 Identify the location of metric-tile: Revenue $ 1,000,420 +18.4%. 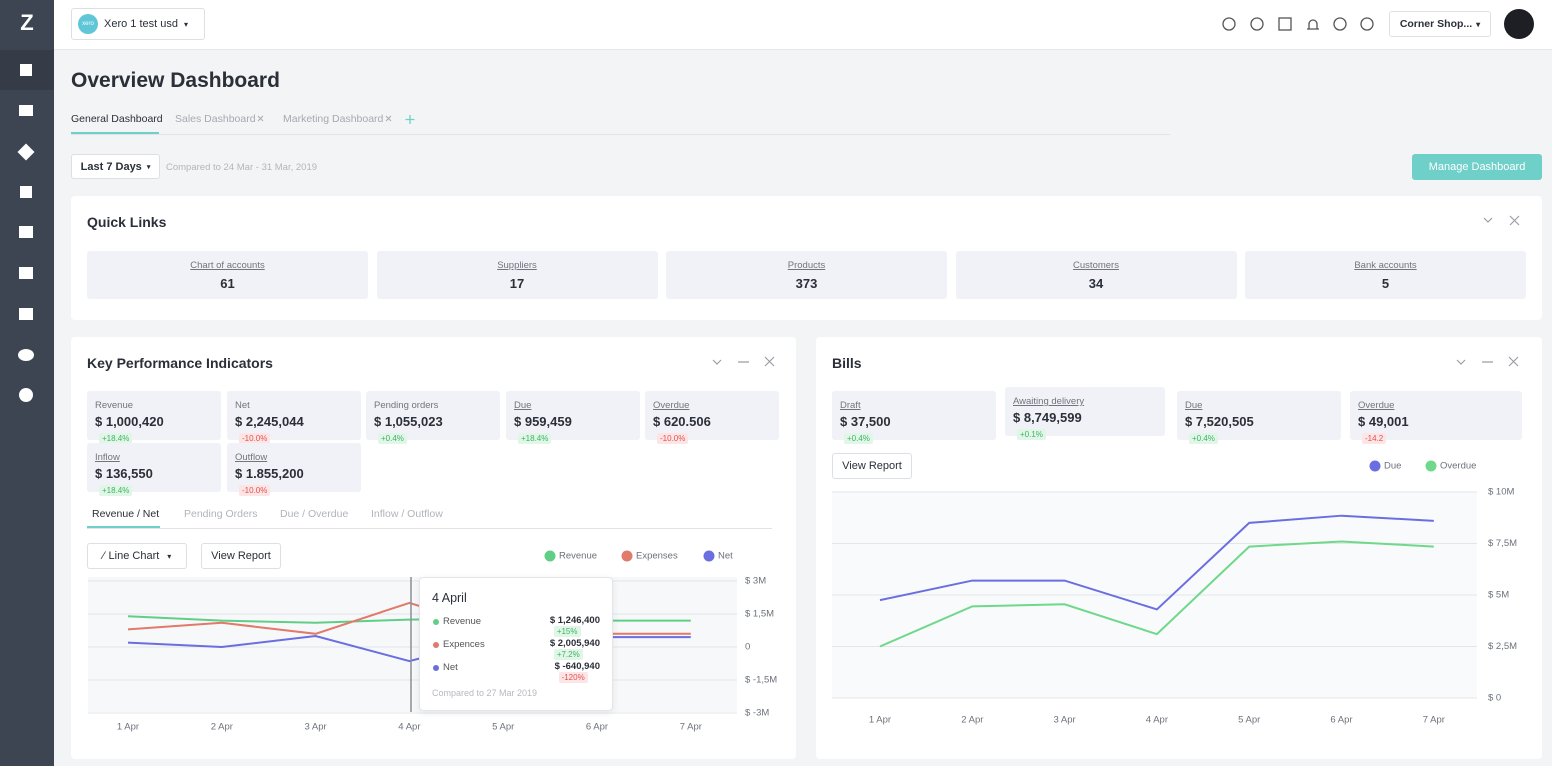
(154, 417).